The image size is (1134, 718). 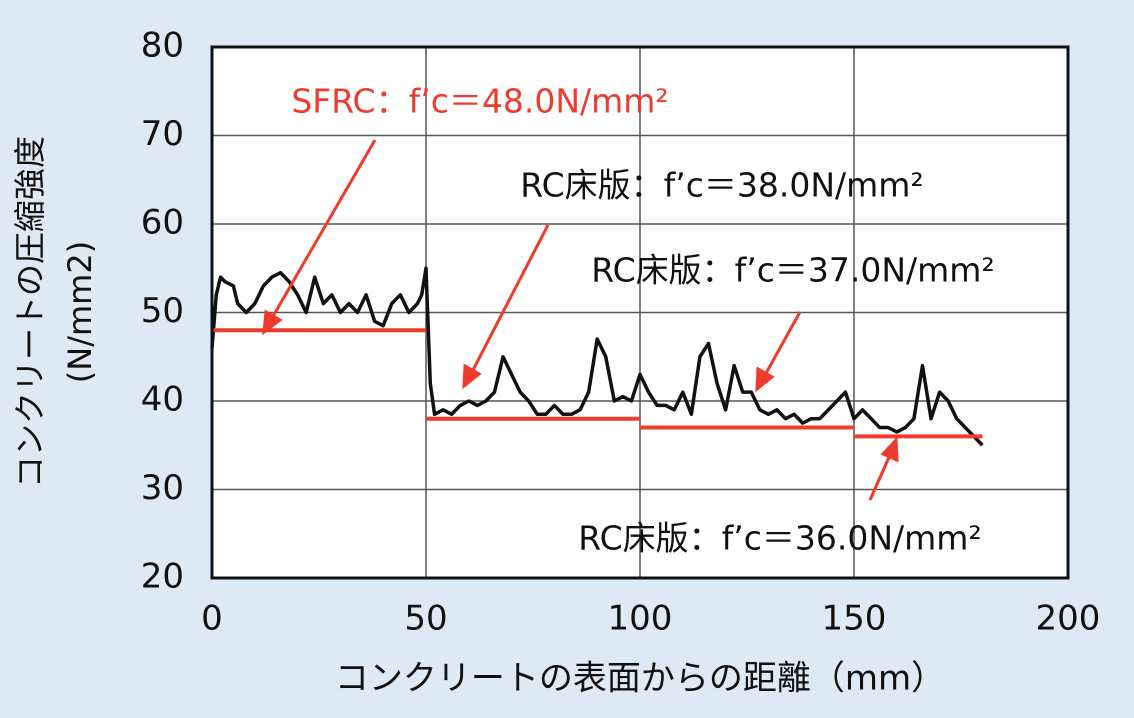 What do you see at coordinates (640, 619) in the screenshot?
I see `x-tick-label: 100` at bounding box center [640, 619].